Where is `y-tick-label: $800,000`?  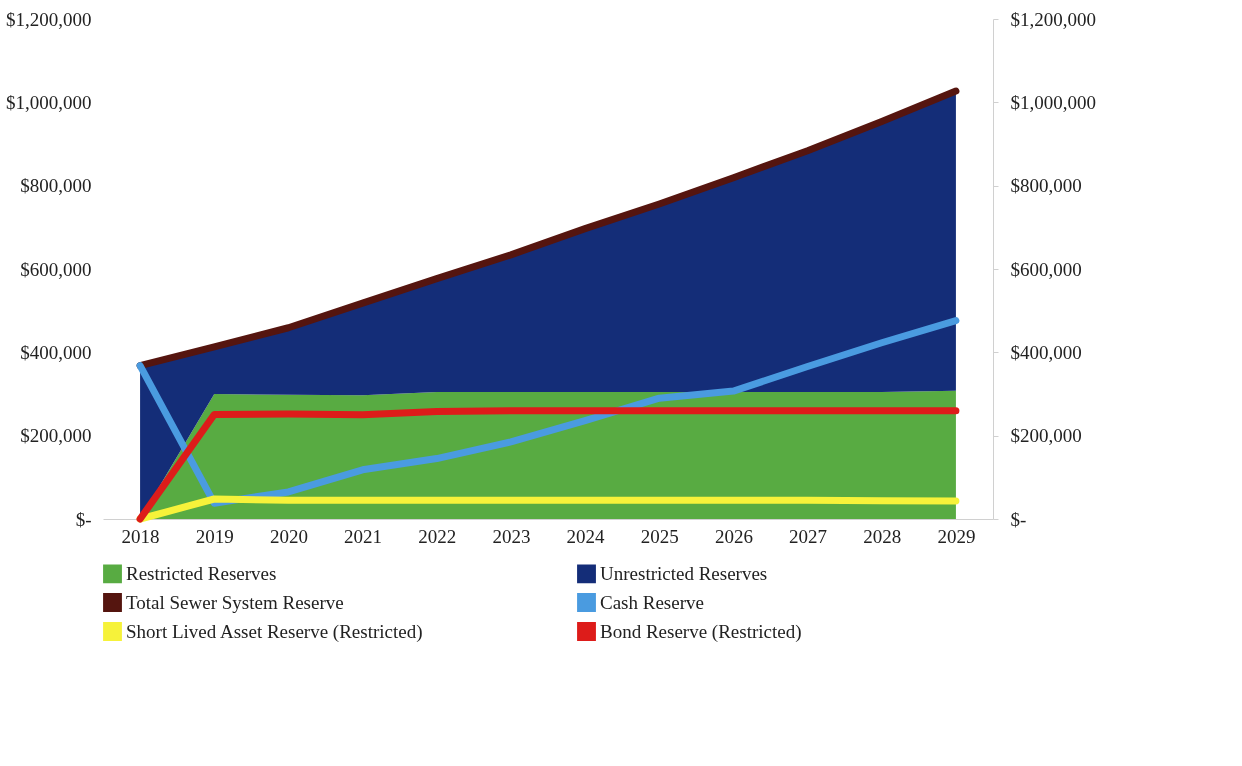 y-tick-label: $800,000 is located at coordinates (56, 186).